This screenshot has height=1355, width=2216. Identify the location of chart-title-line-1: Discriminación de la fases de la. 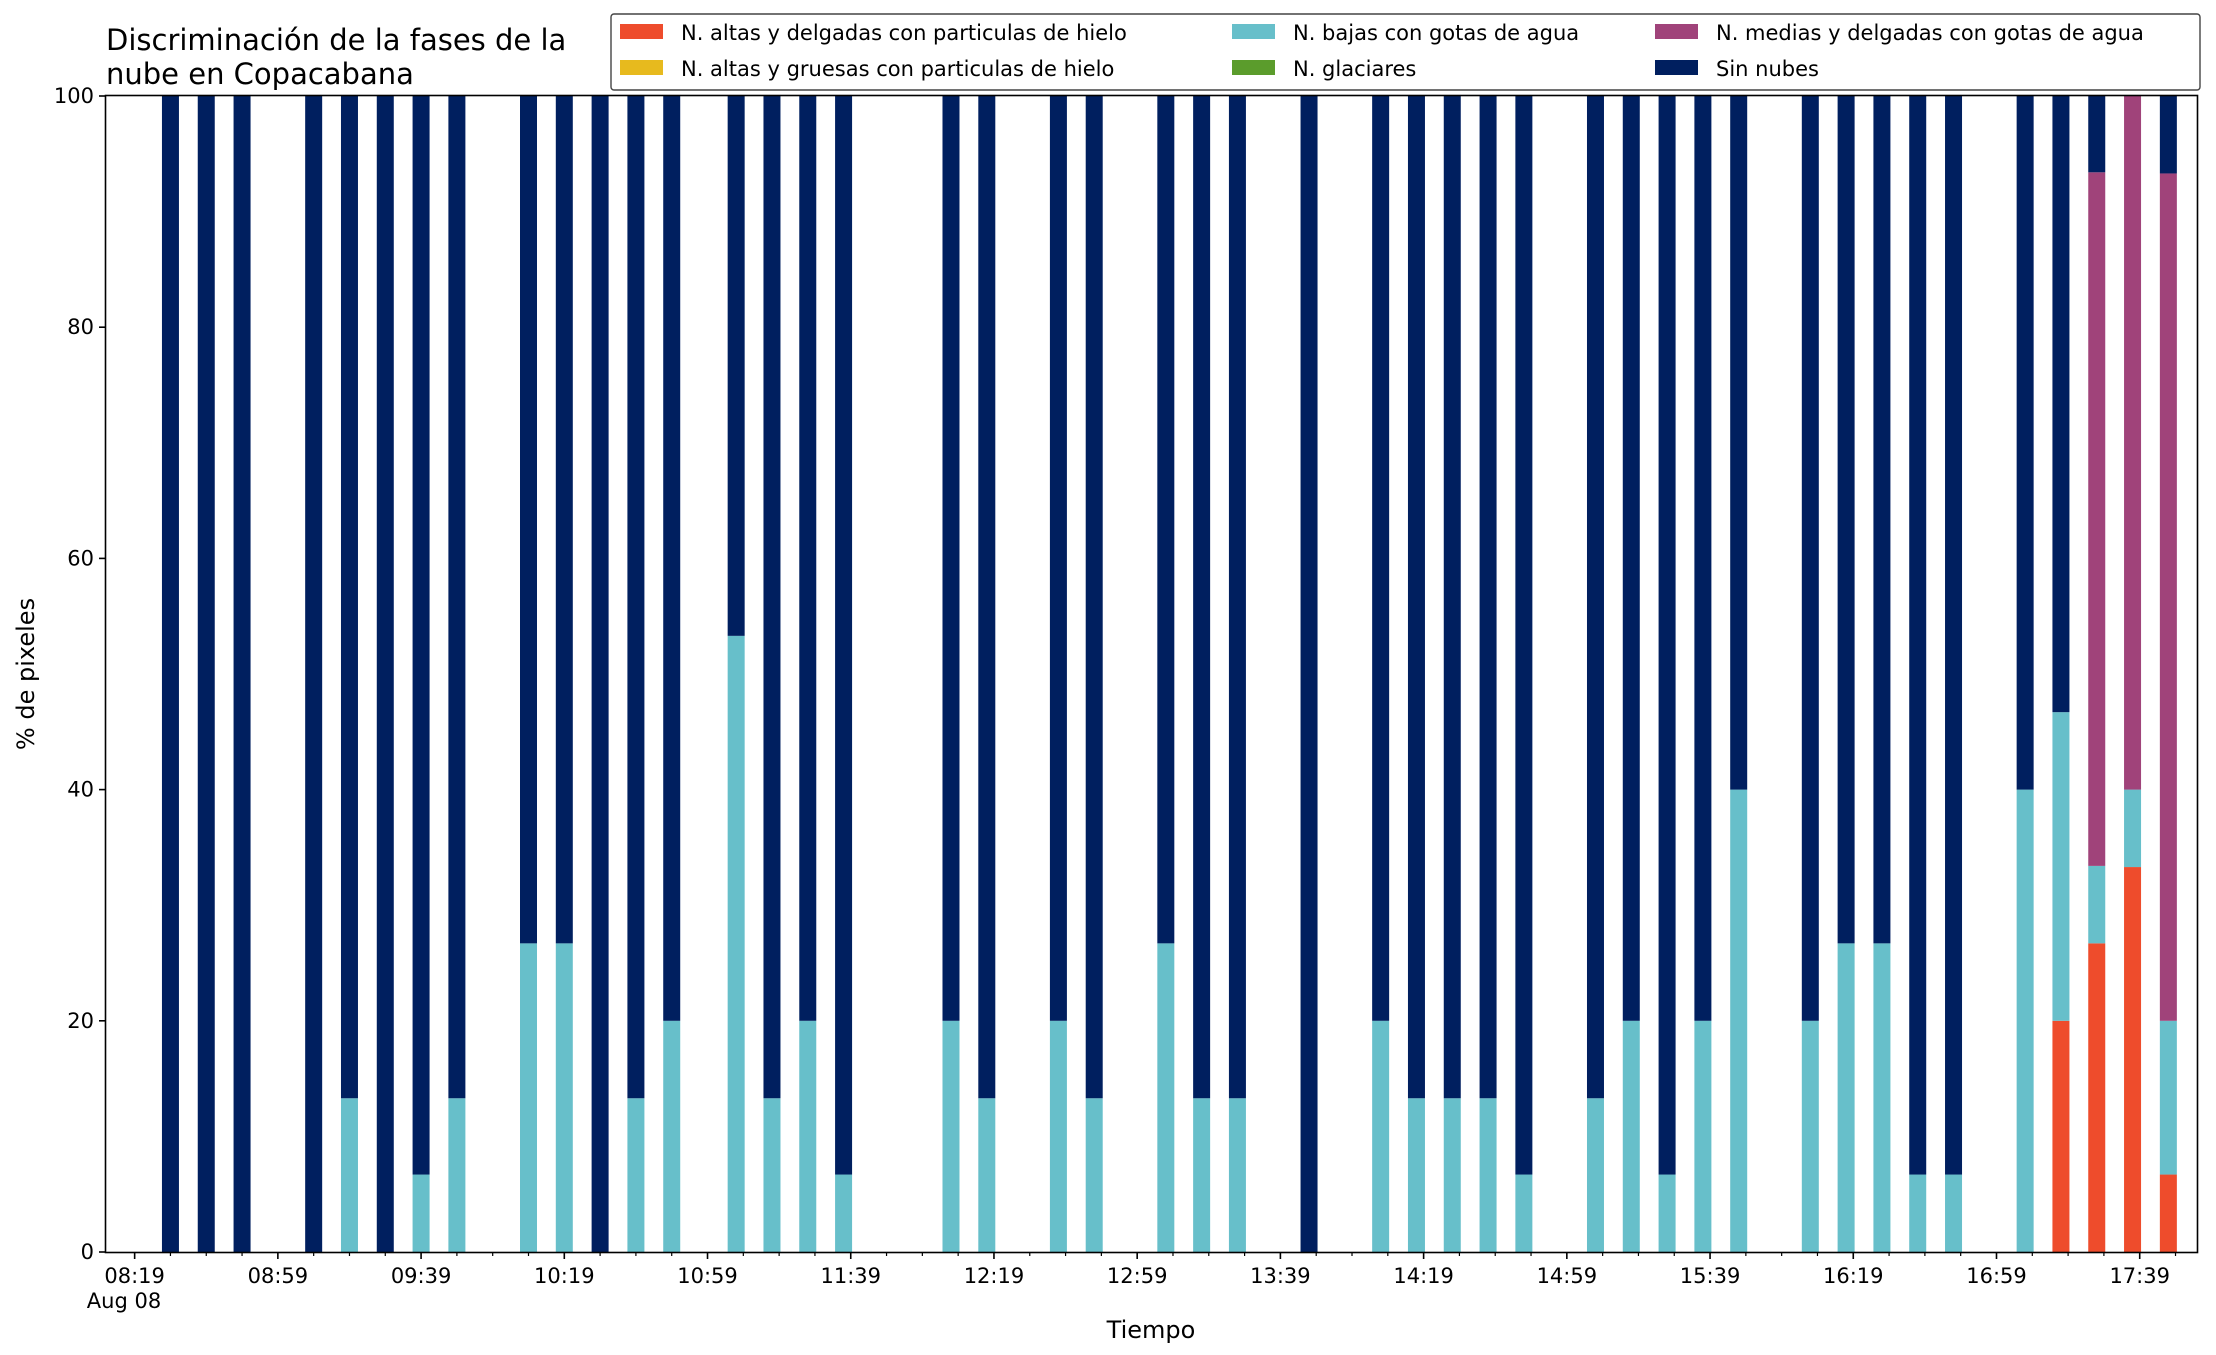
(336, 40).